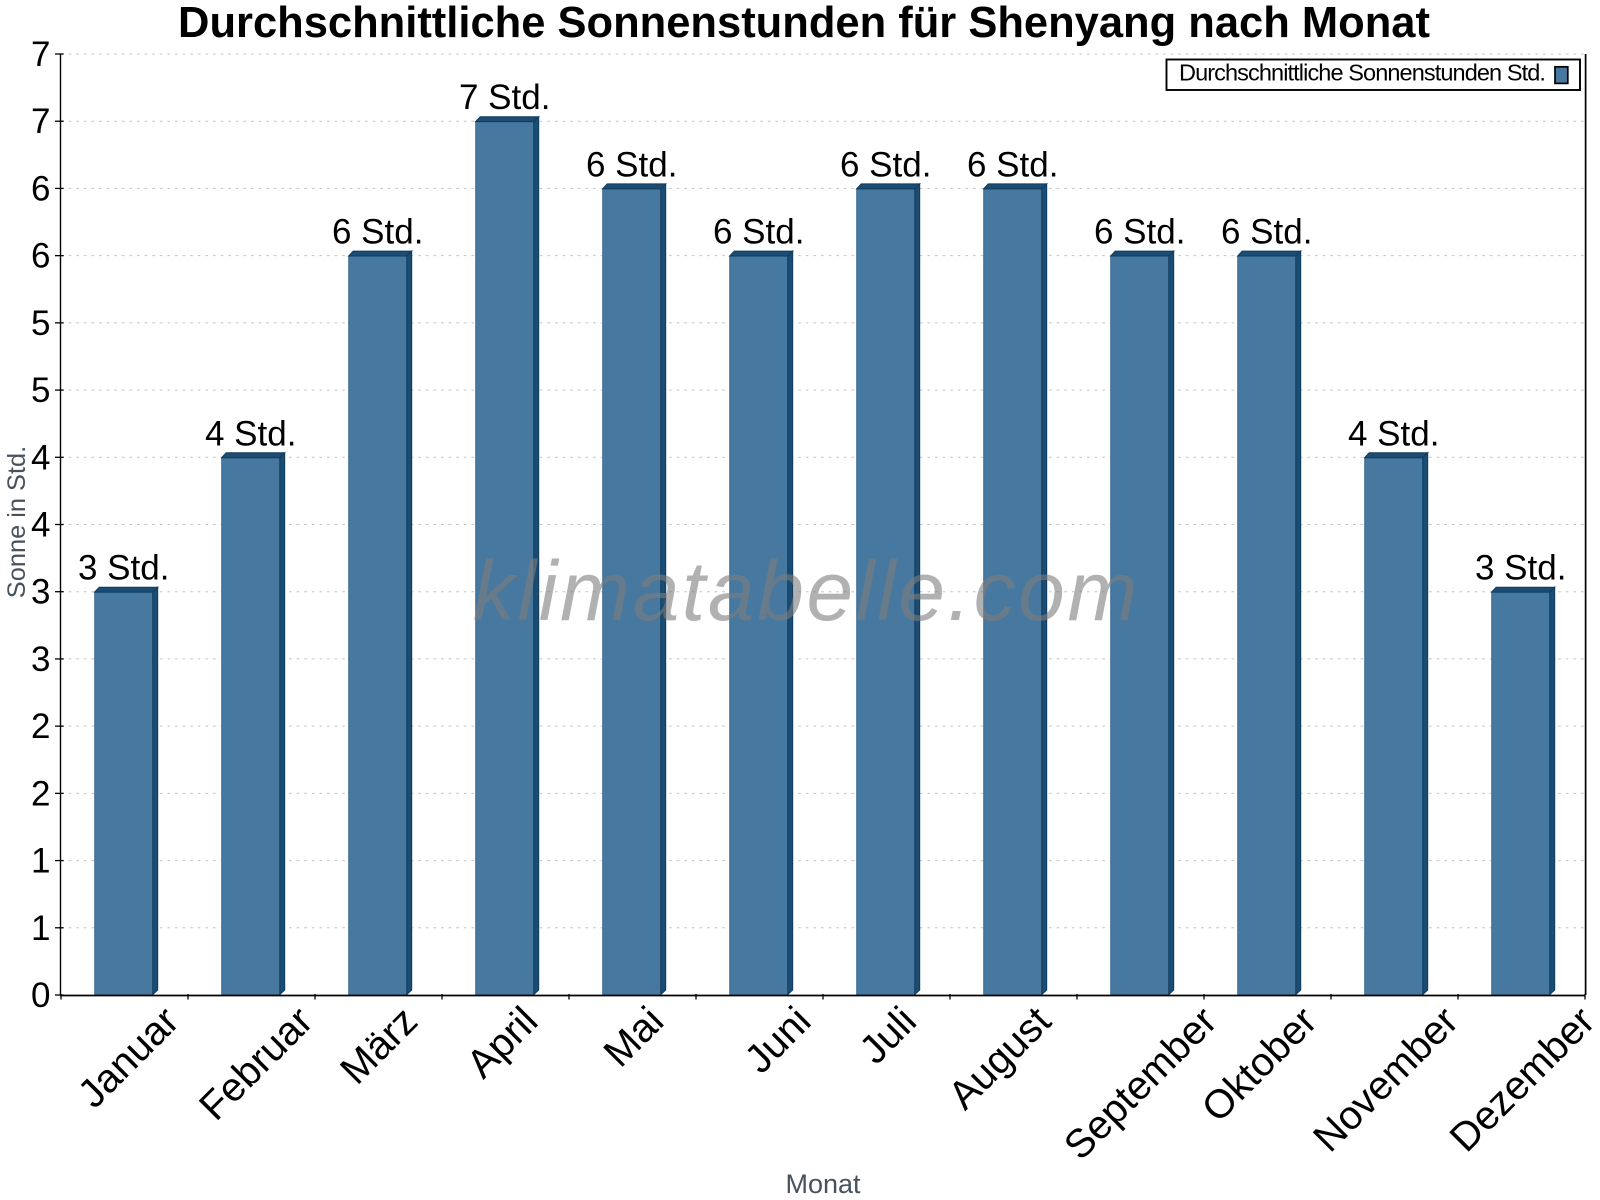 The width and height of the screenshot is (1600, 1200). I want to click on svg-text: 0, so click(40, 995).